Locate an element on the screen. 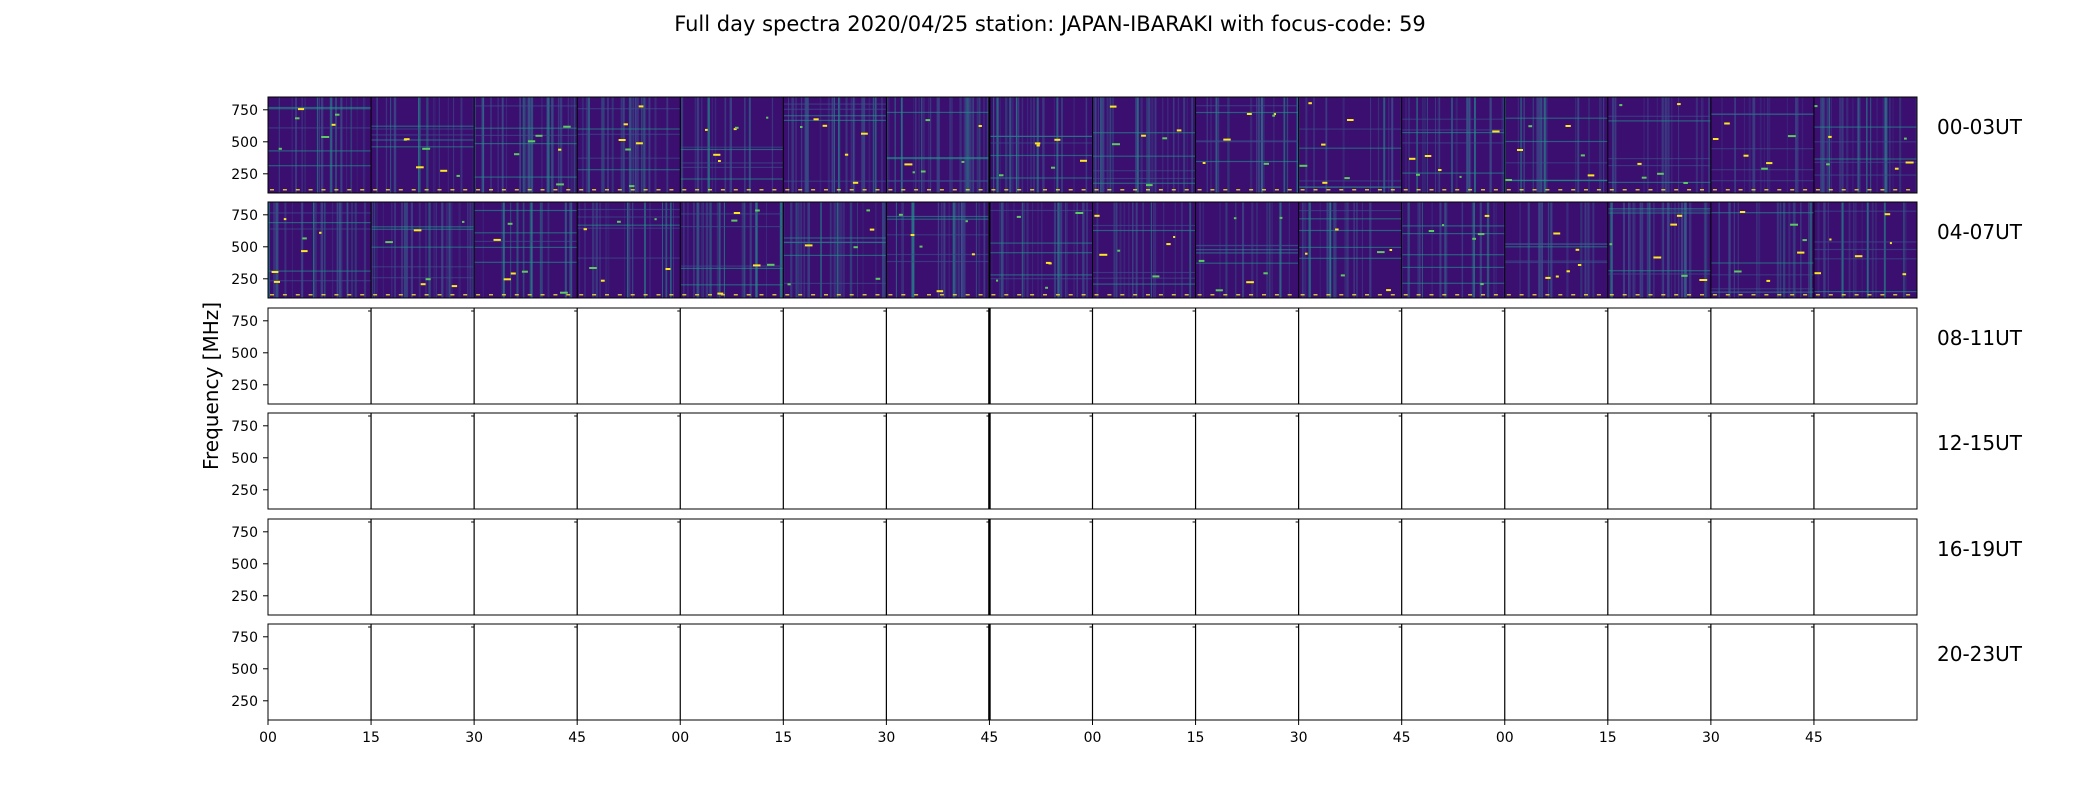  spectra-row-3: 750 500 250 12-15UT is located at coordinates (1127, 461).